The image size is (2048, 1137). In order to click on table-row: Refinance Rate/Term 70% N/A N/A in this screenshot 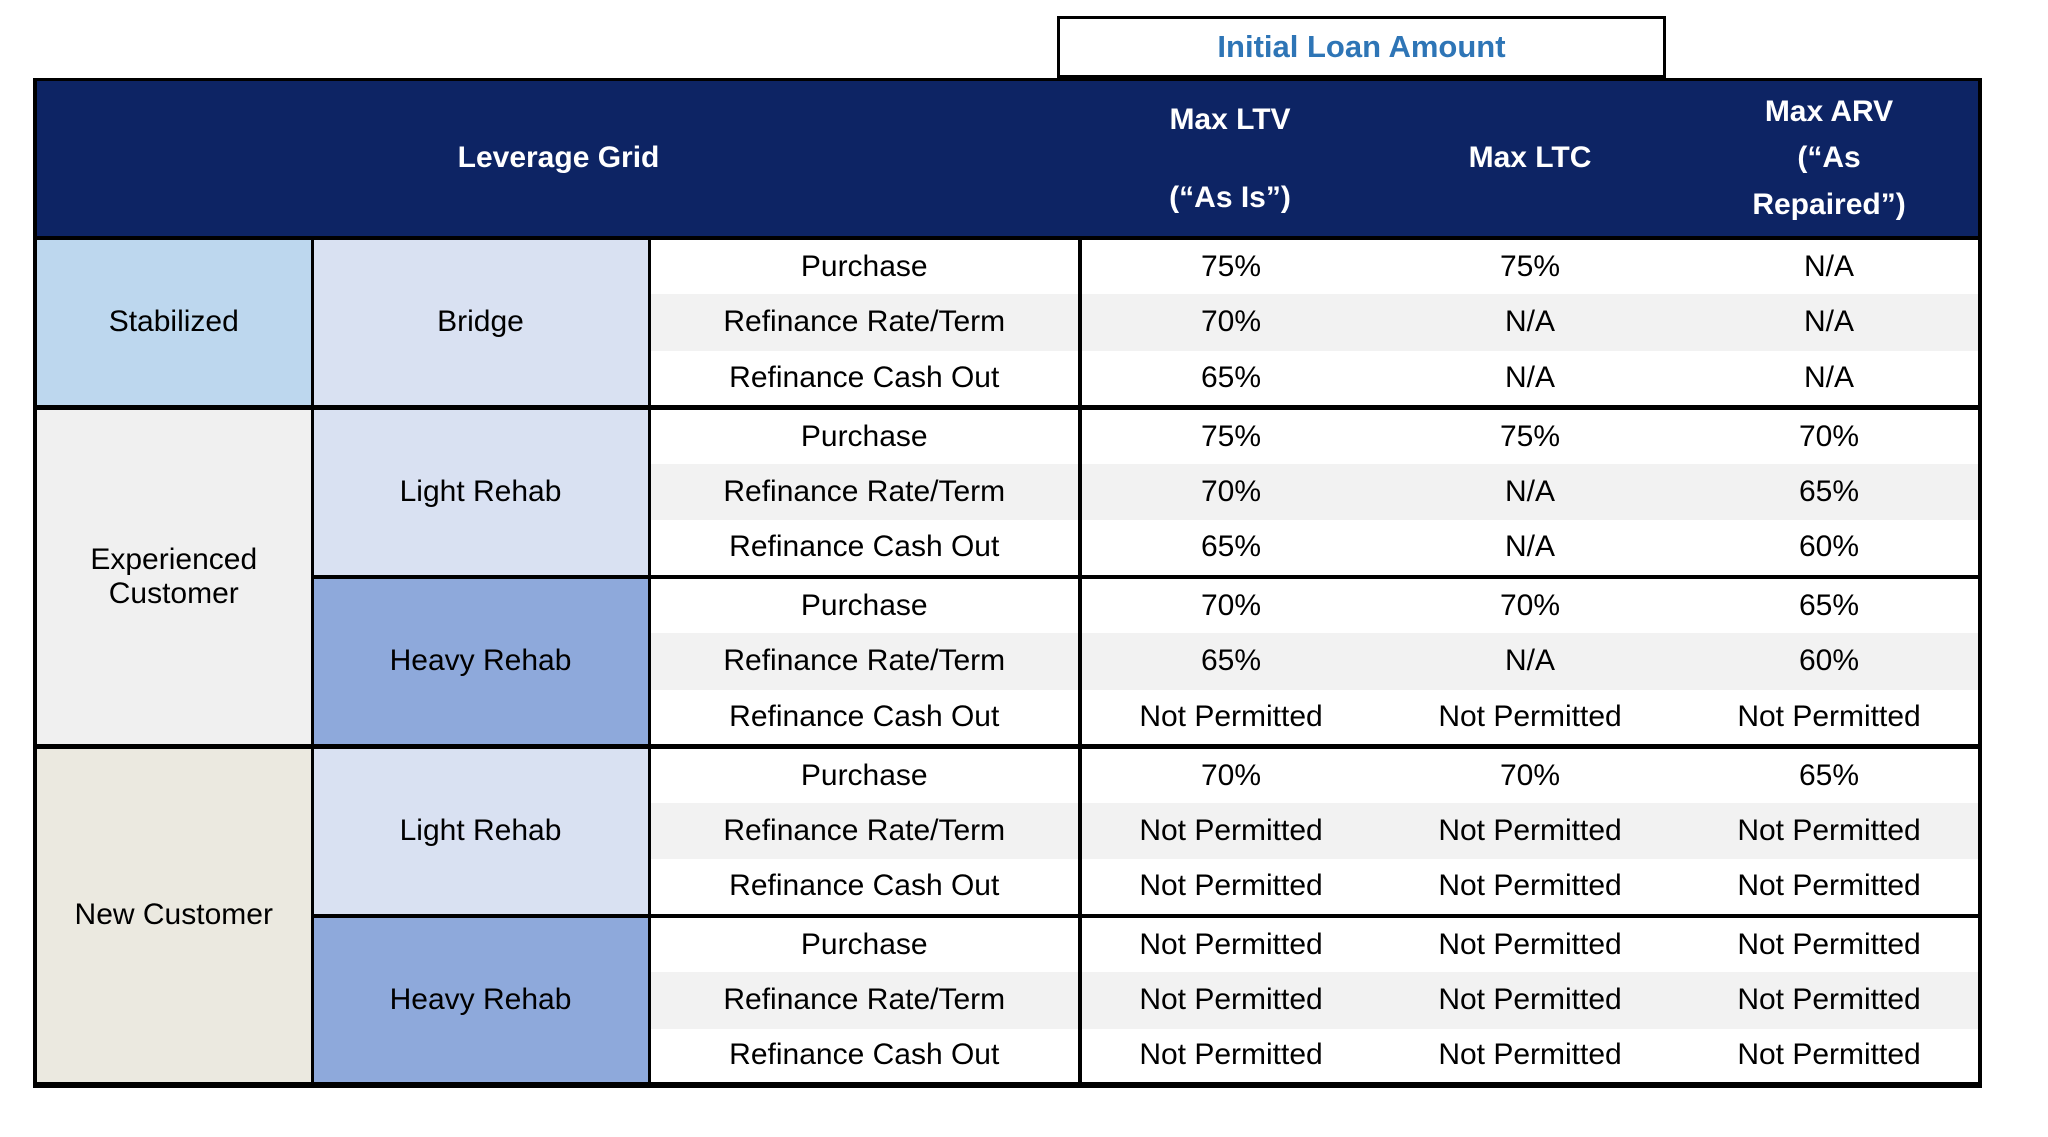, I will do `click(1008, 322)`.